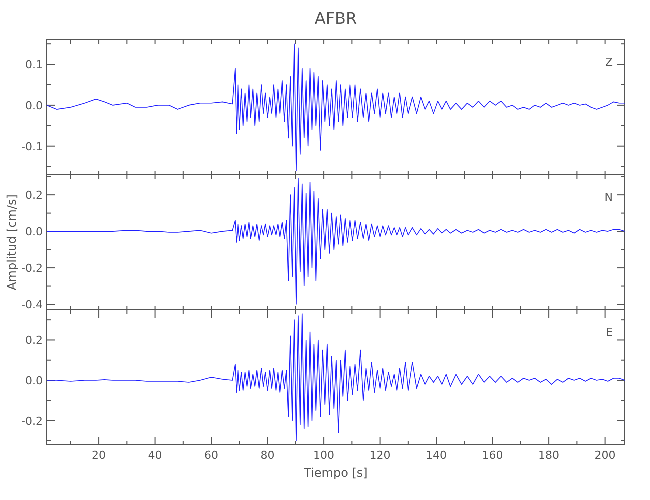  Describe the element at coordinates (336, 18) in the screenshot. I see `chart-title: AFBR` at that location.